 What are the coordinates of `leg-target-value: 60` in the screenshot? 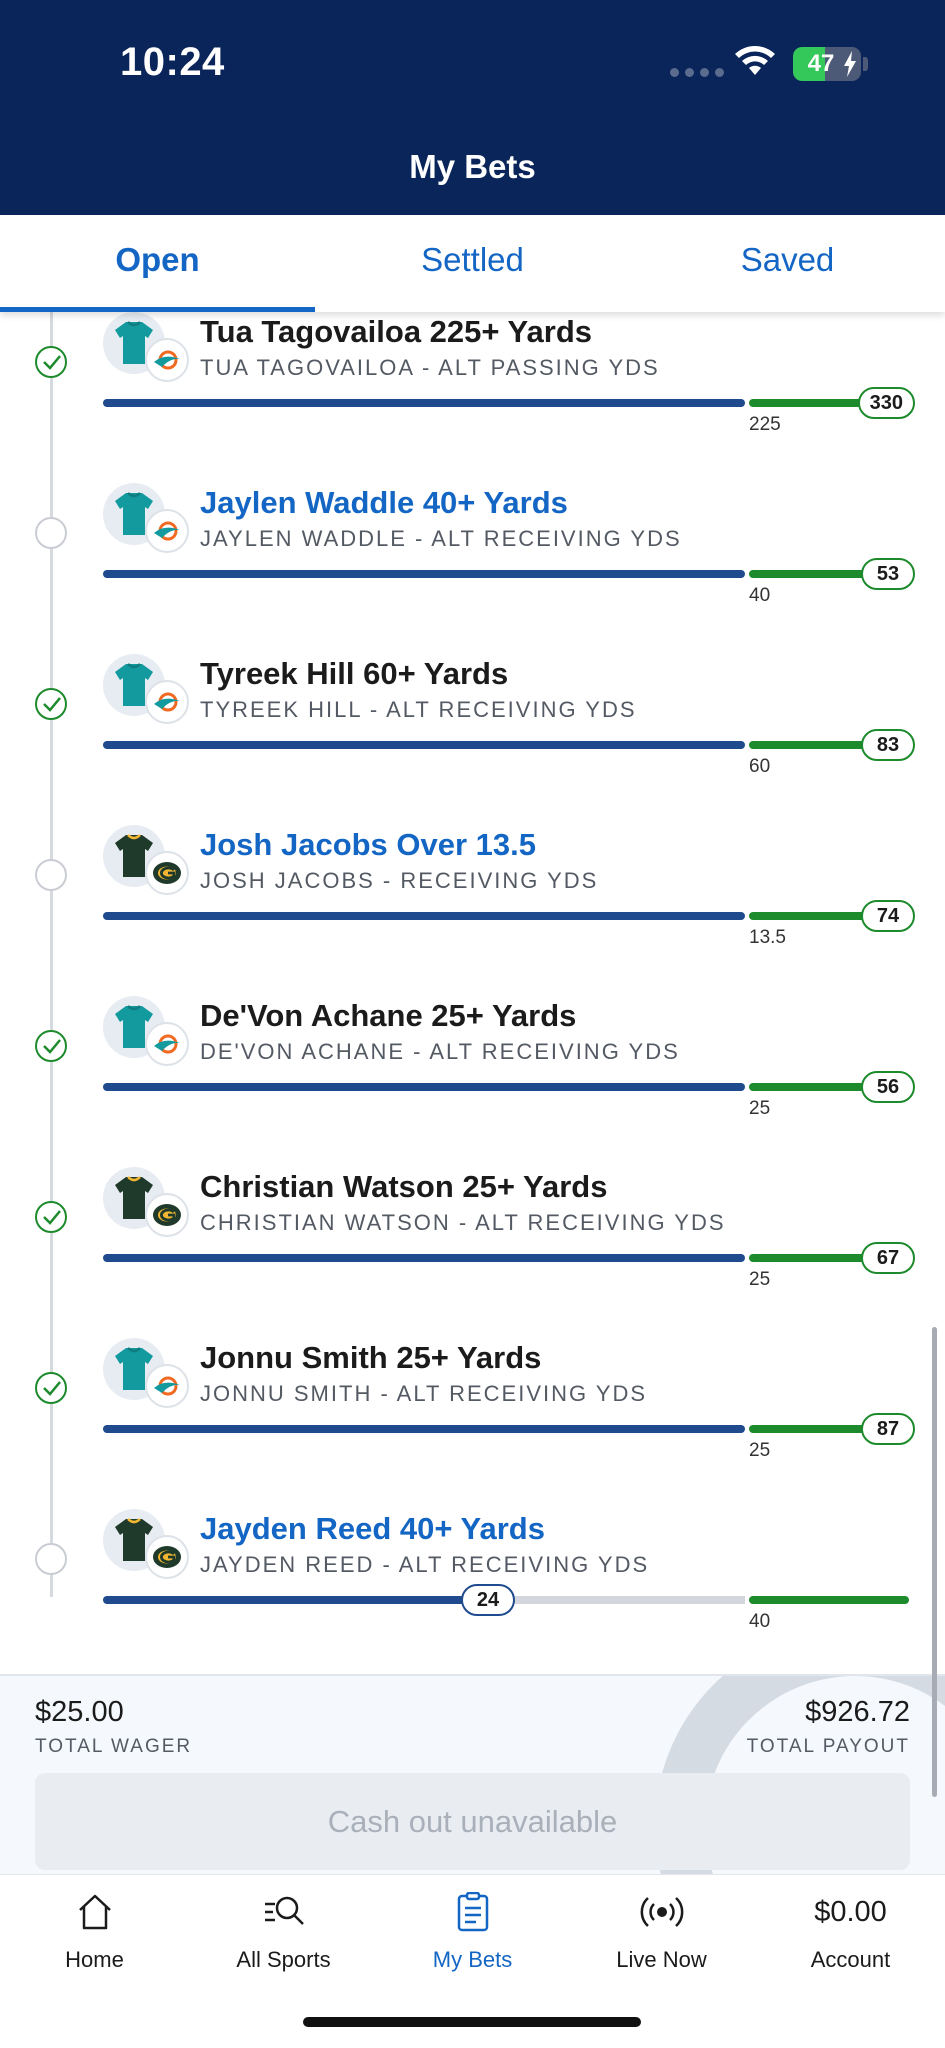 It's located at (760, 766).